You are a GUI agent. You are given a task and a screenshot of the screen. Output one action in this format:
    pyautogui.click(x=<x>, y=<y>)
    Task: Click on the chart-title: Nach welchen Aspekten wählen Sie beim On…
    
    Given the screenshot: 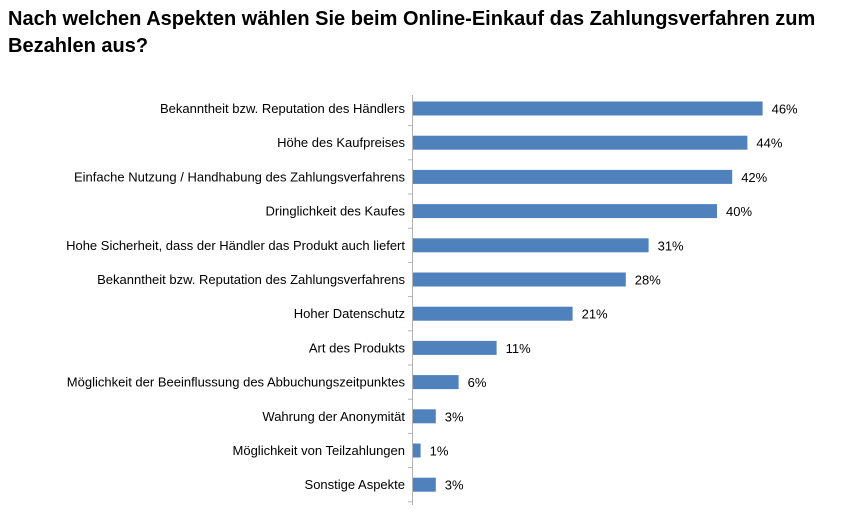 What is the action you would take?
    pyautogui.click(x=412, y=32)
    